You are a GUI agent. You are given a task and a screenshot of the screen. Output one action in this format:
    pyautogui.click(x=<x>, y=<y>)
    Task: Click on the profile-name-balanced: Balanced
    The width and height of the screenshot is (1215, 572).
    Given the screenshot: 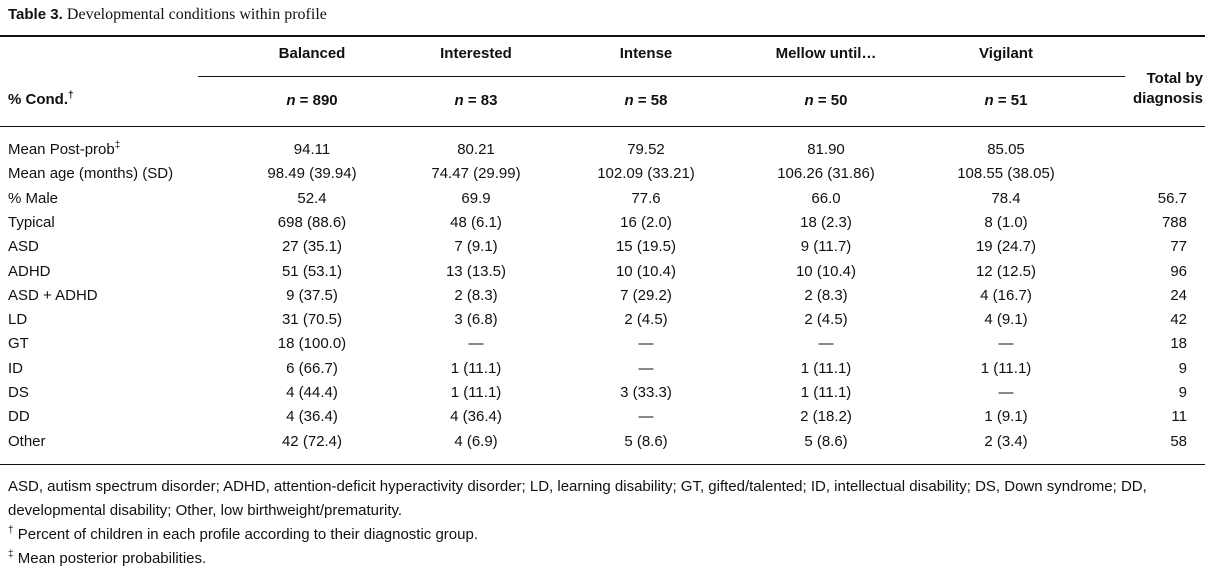 What is the action you would take?
    pyautogui.click(x=312, y=53)
    